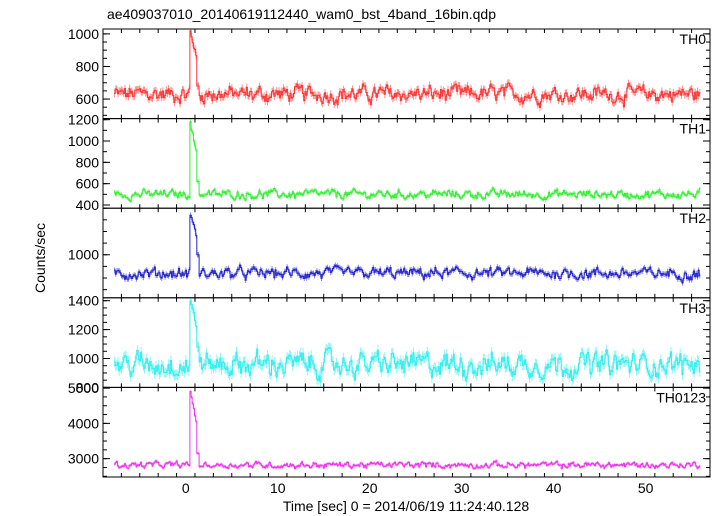 This screenshot has height=516, width=717. Describe the element at coordinates (406, 506) in the screenshot. I see `x-axis-label: Time [sec] 0 = 2014/06/19 11:24:40.128` at that location.